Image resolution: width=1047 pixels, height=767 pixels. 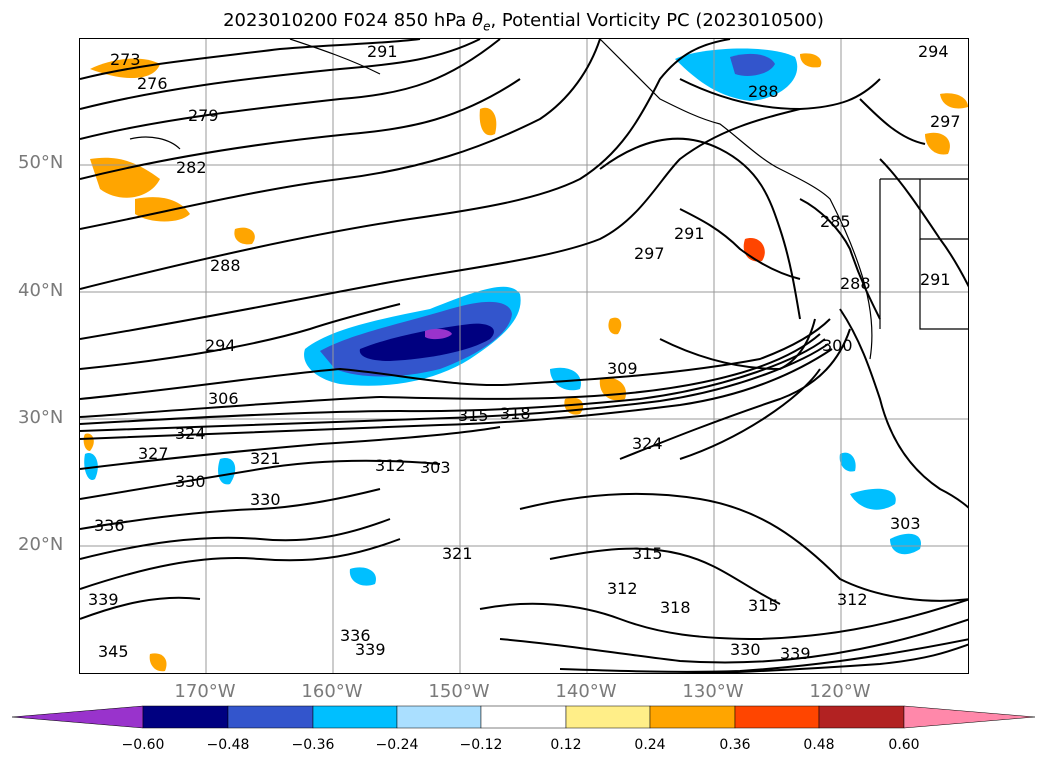 I want to click on contour-label: 300, so click(x=837, y=345).